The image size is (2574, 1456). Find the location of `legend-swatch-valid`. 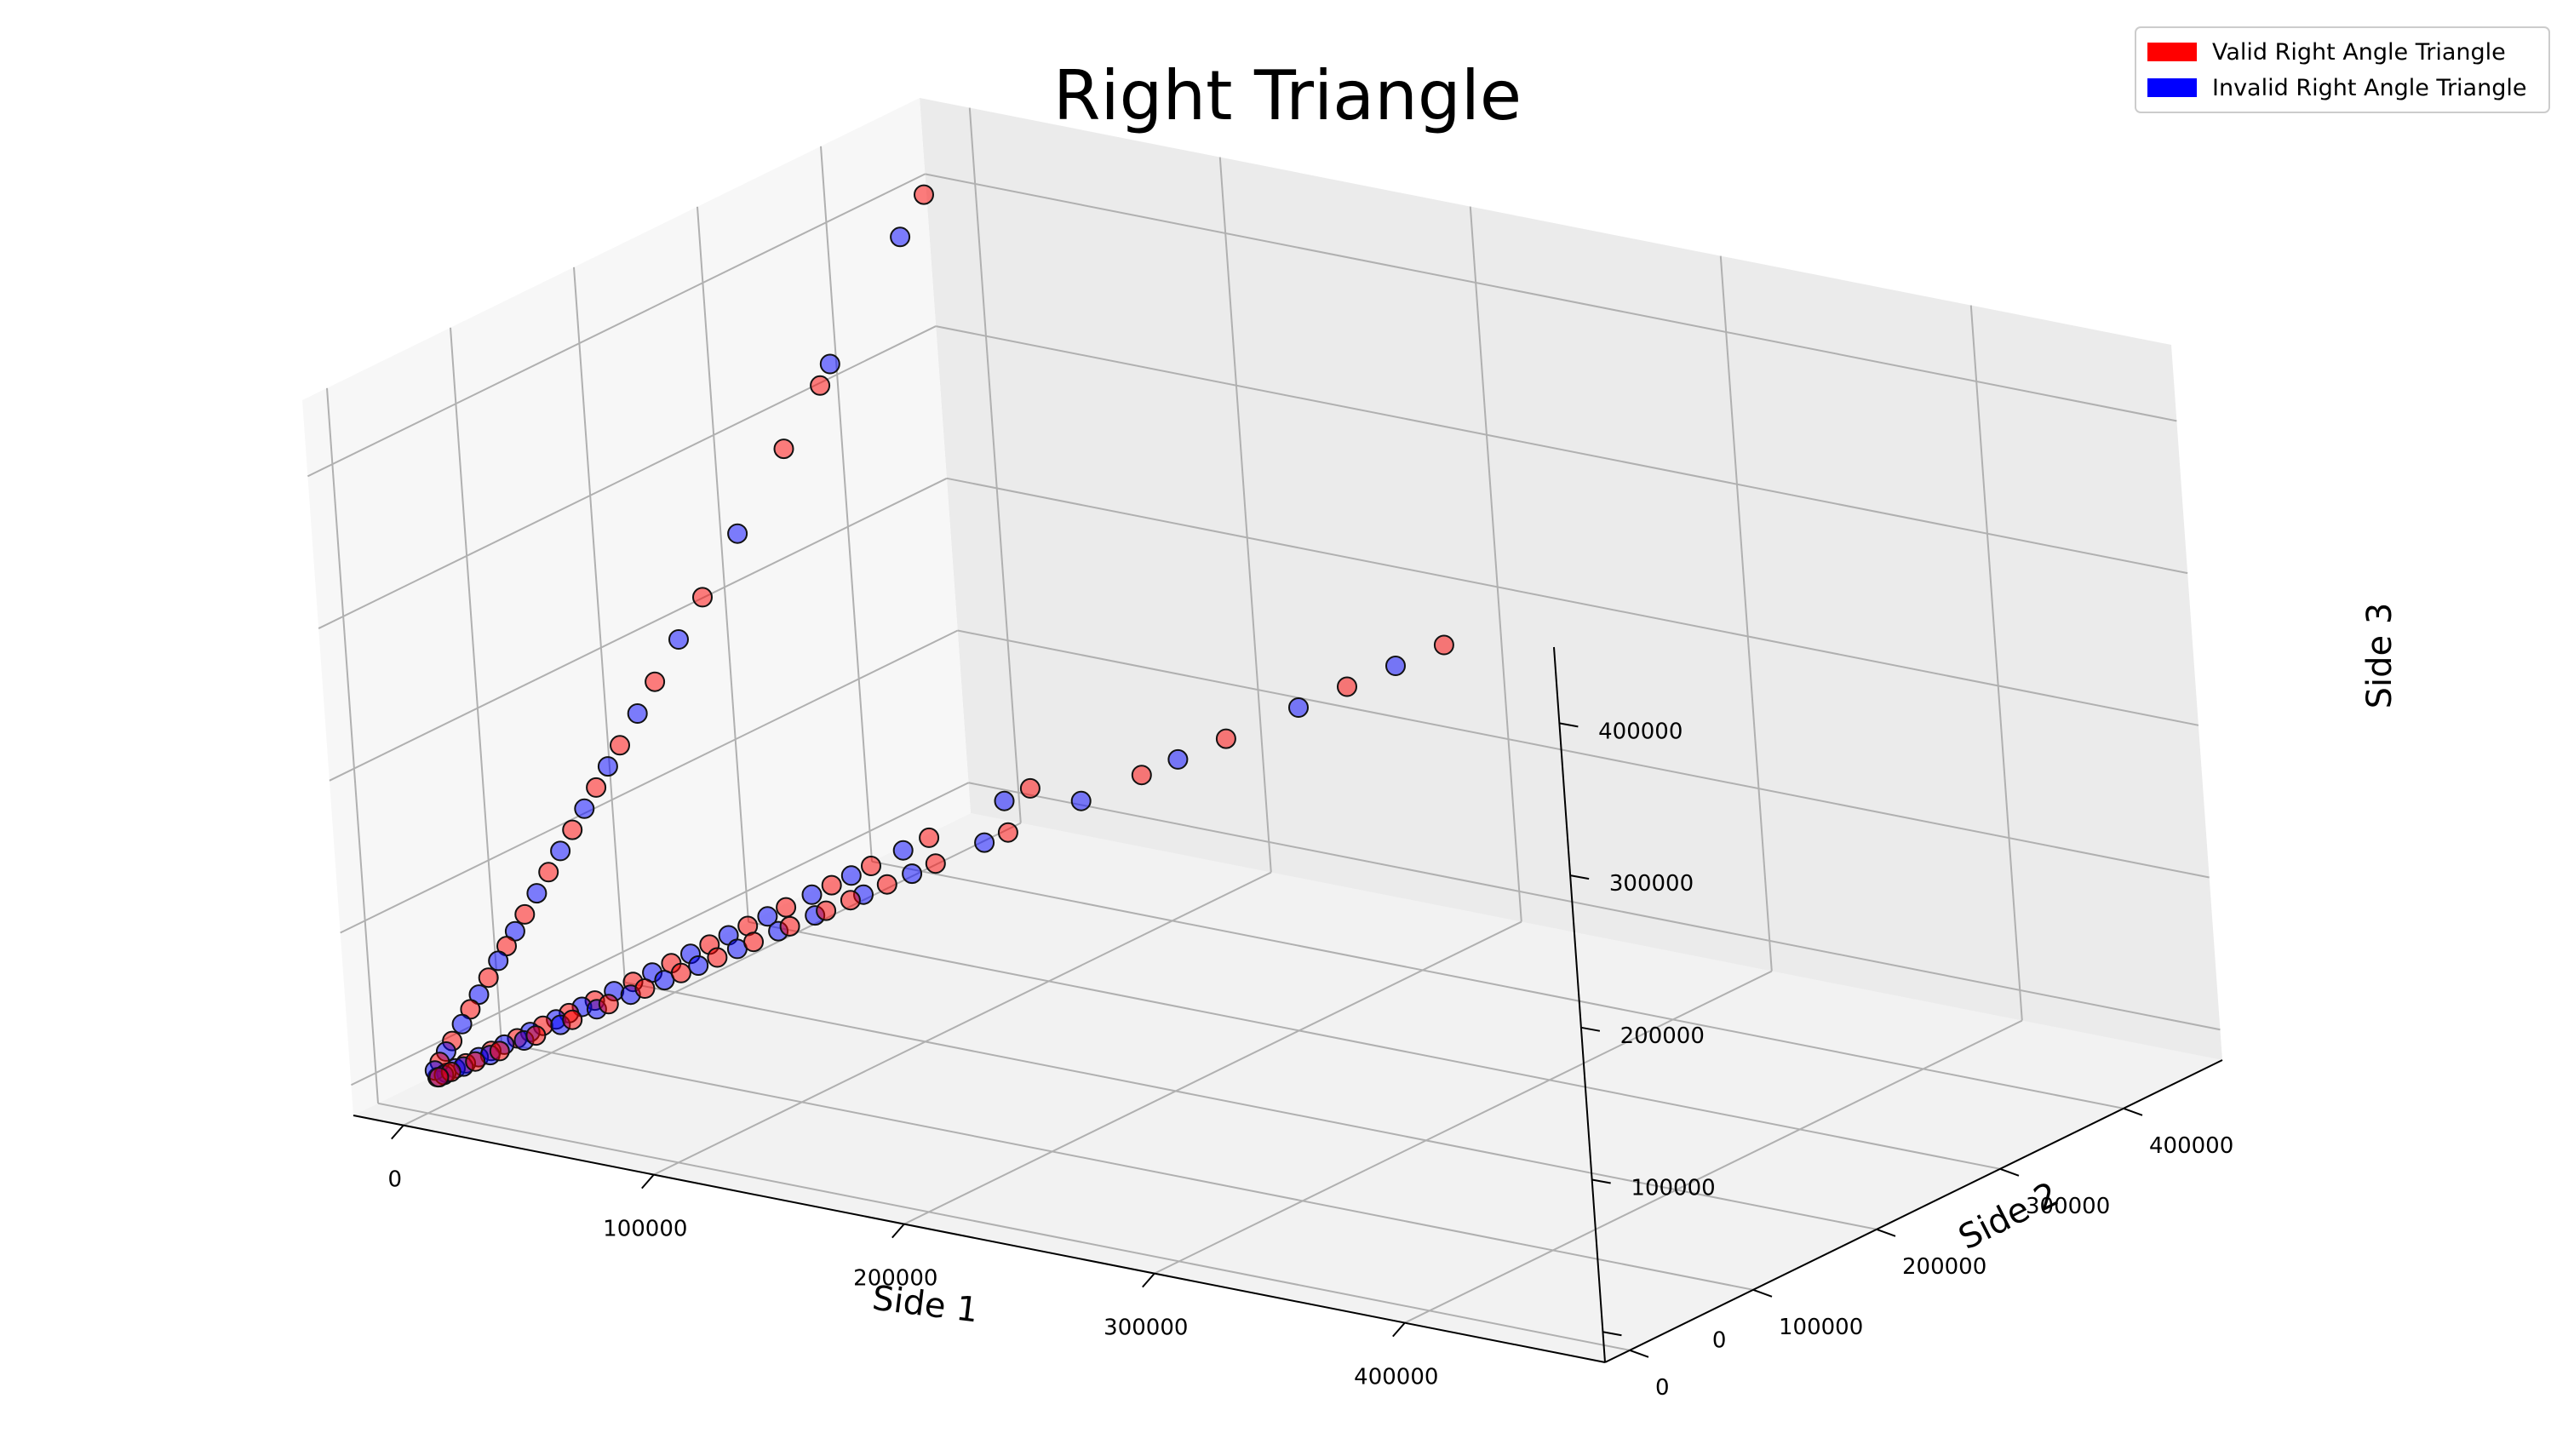

legend-swatch-valid is located at coordinates (2172, 52).